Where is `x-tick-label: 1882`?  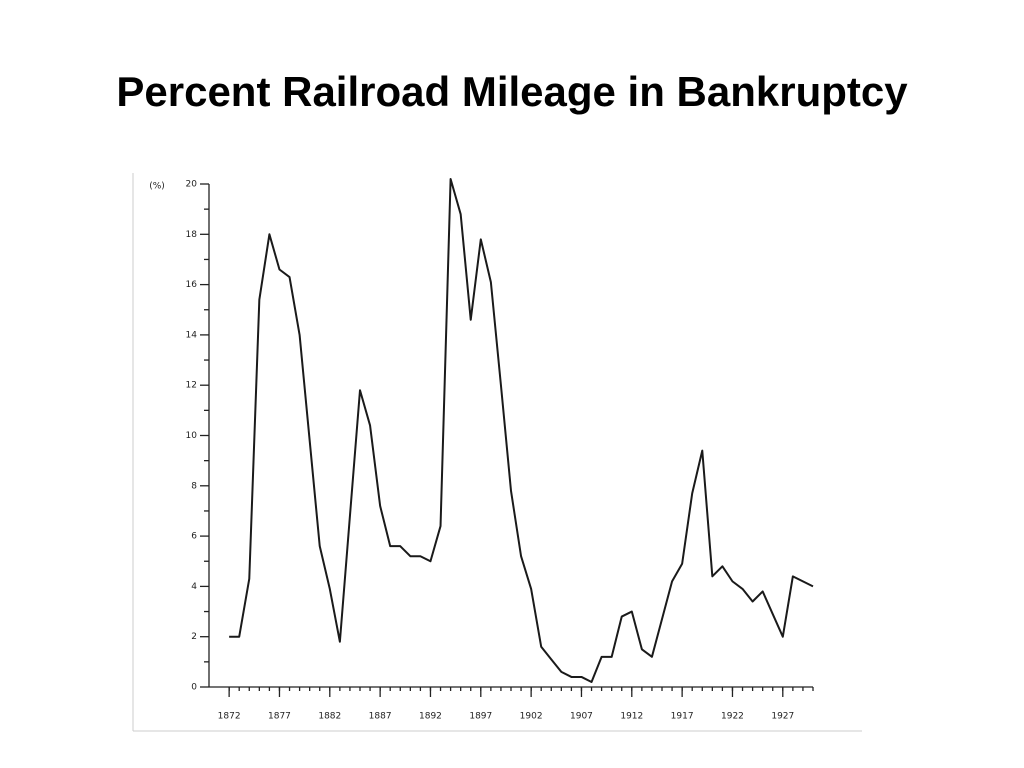 x-tick-label: 1882 is located at coordinates (329, 717).